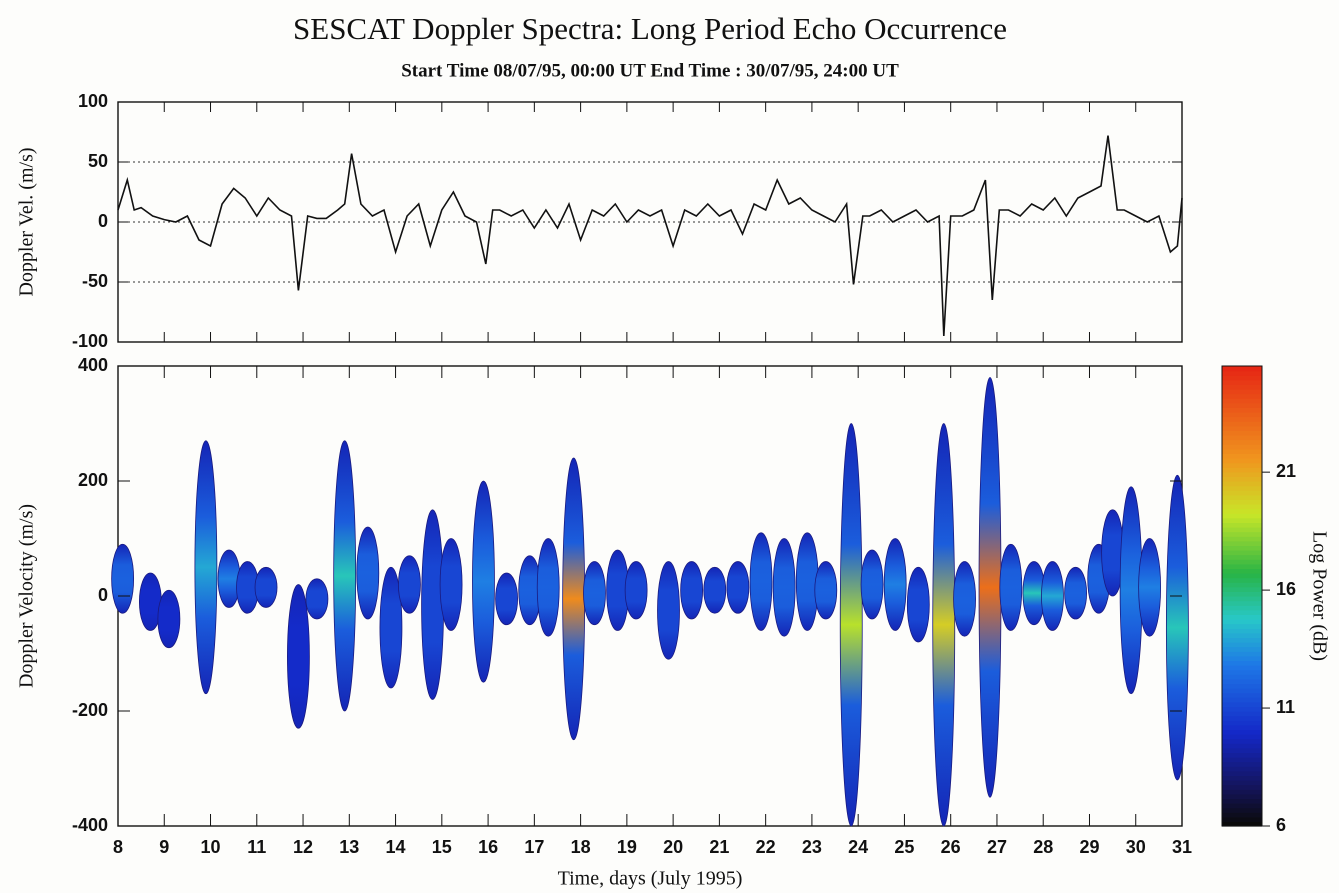 The image size is (1339, 893). What do you see at coordinates (93, 365) in the screenshot?
I see `y-tick-label: 400` at bounding box center [93, 365].